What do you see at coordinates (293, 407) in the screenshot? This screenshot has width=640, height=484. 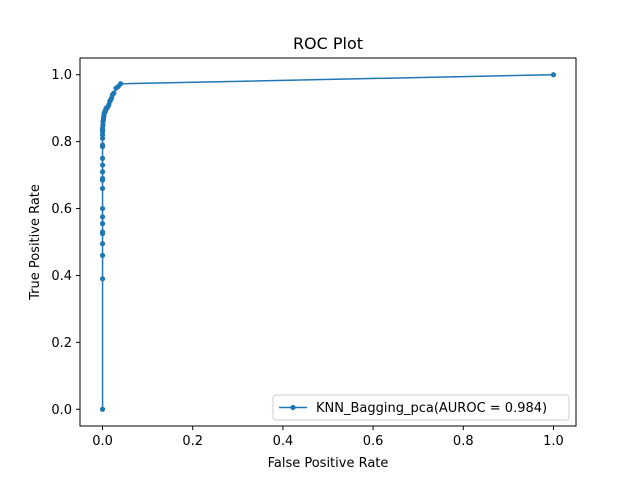 I see `legend-marker-swatch` at bounding box center [293, 407].